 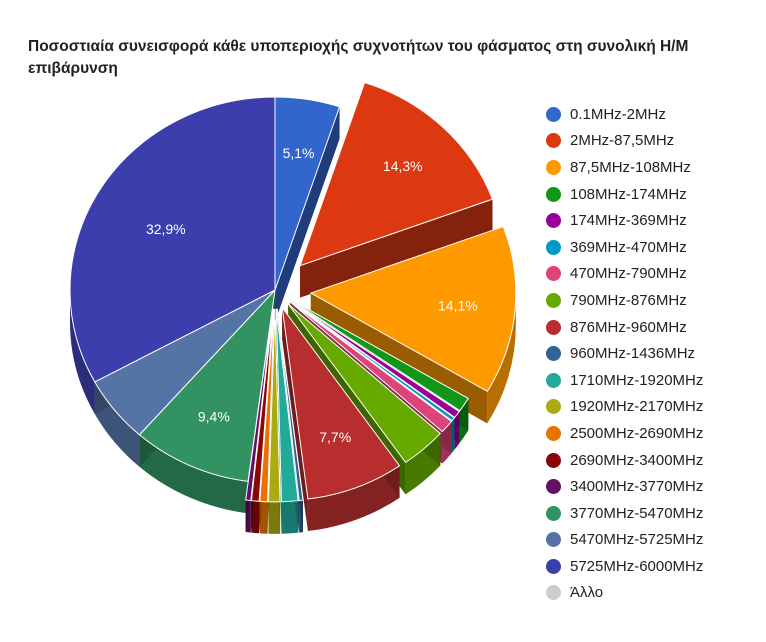 What do you see at coordinates (628, 194) in the screenshot?
I see `legend-label: 108MHz-174MHz` at bounding box center [628, 194].